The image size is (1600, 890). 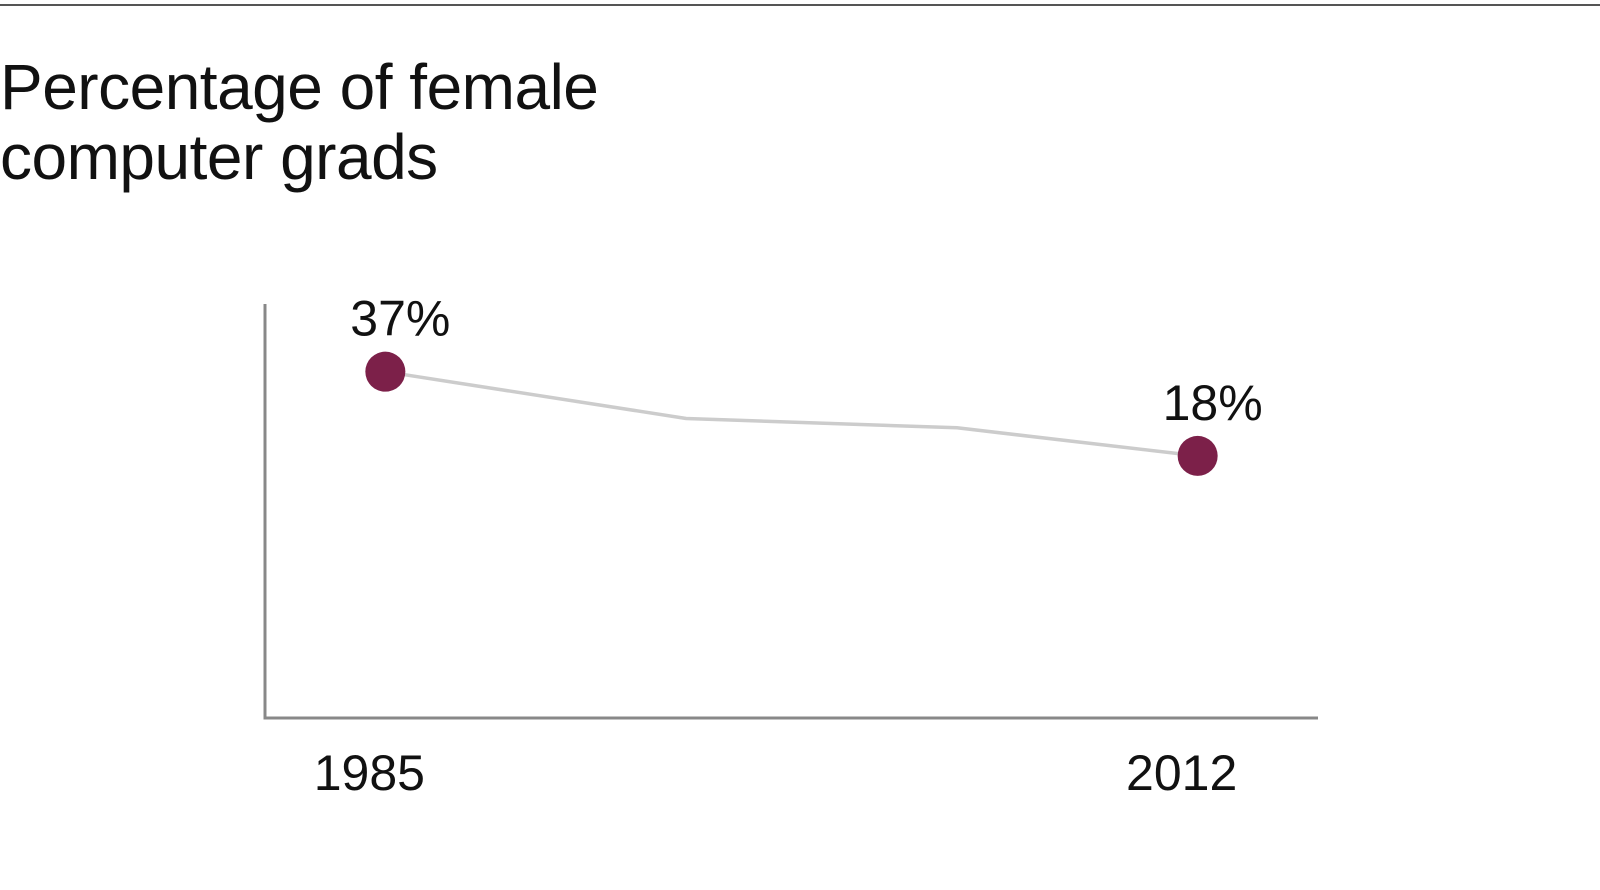 I want to click on chart-title: Percentage of female computer grads, so click(x=299, y=122).